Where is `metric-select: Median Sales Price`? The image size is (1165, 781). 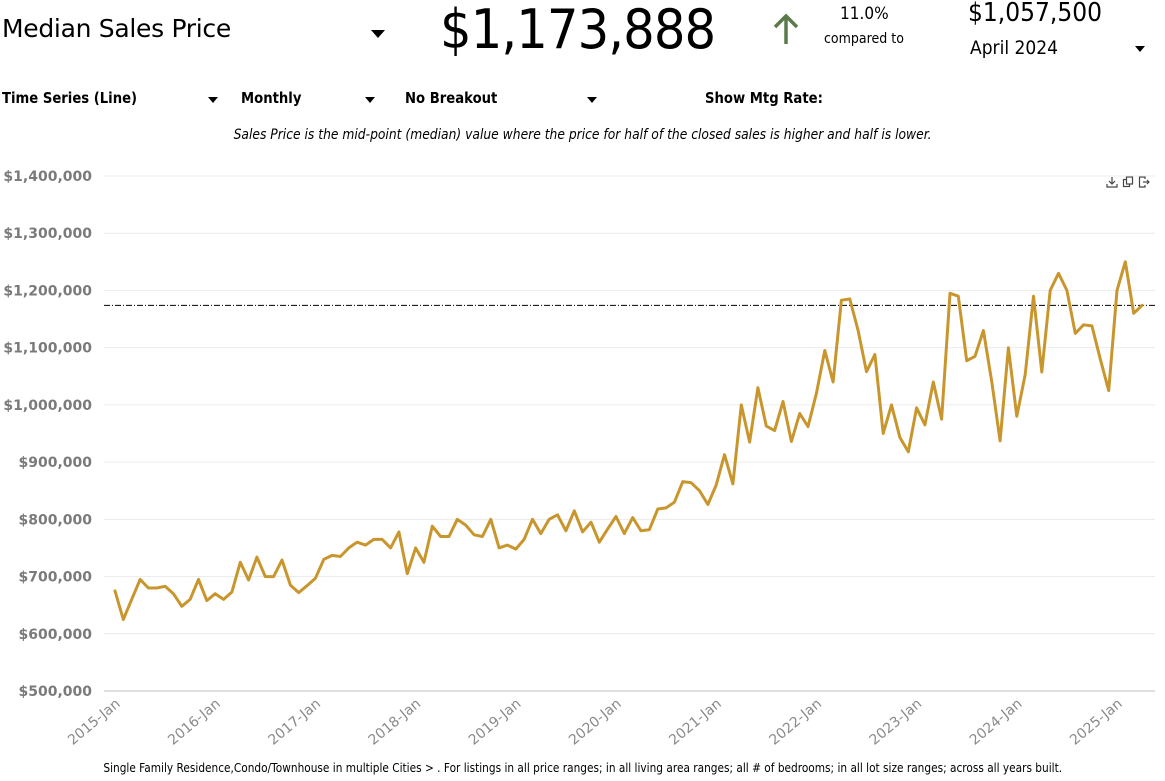
metric-select: Median Sales Price is located at coordinates (116, 28).